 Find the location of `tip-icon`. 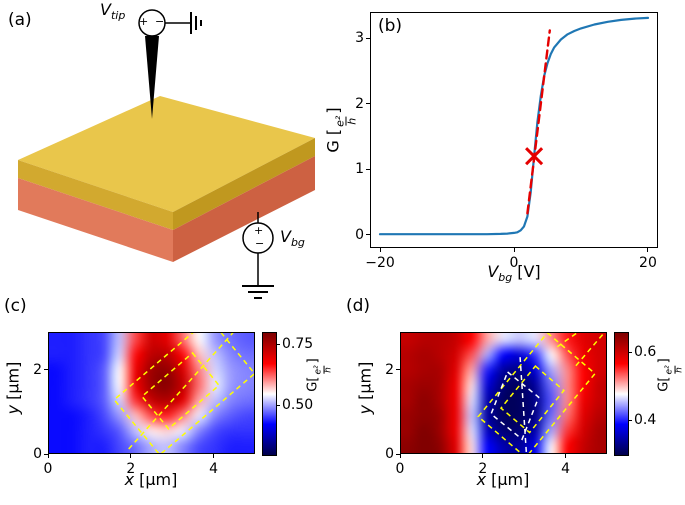

tip-icon is located at coordinates (152, 77).